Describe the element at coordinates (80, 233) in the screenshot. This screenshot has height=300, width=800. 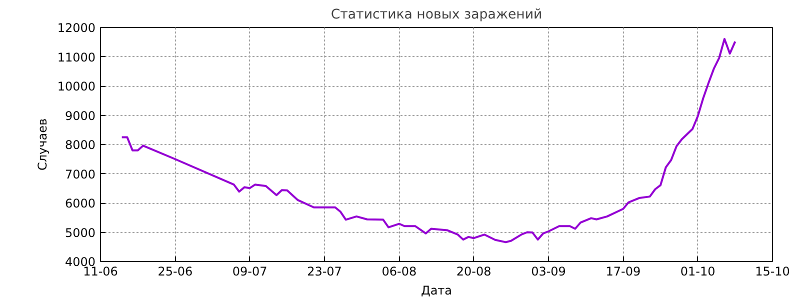
I see `y-tick-label: 5000` at that location.